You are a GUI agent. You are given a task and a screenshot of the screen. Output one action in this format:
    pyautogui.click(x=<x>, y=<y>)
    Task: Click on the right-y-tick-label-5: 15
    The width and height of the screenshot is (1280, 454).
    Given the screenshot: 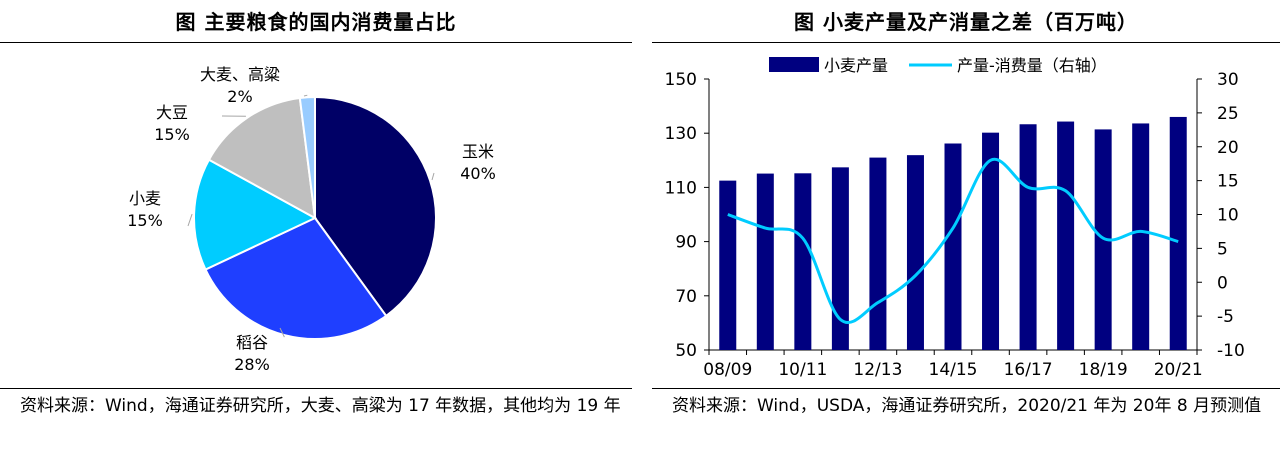 What is the action you would take?
    pyautogui.click(x=1228, y=182)
    